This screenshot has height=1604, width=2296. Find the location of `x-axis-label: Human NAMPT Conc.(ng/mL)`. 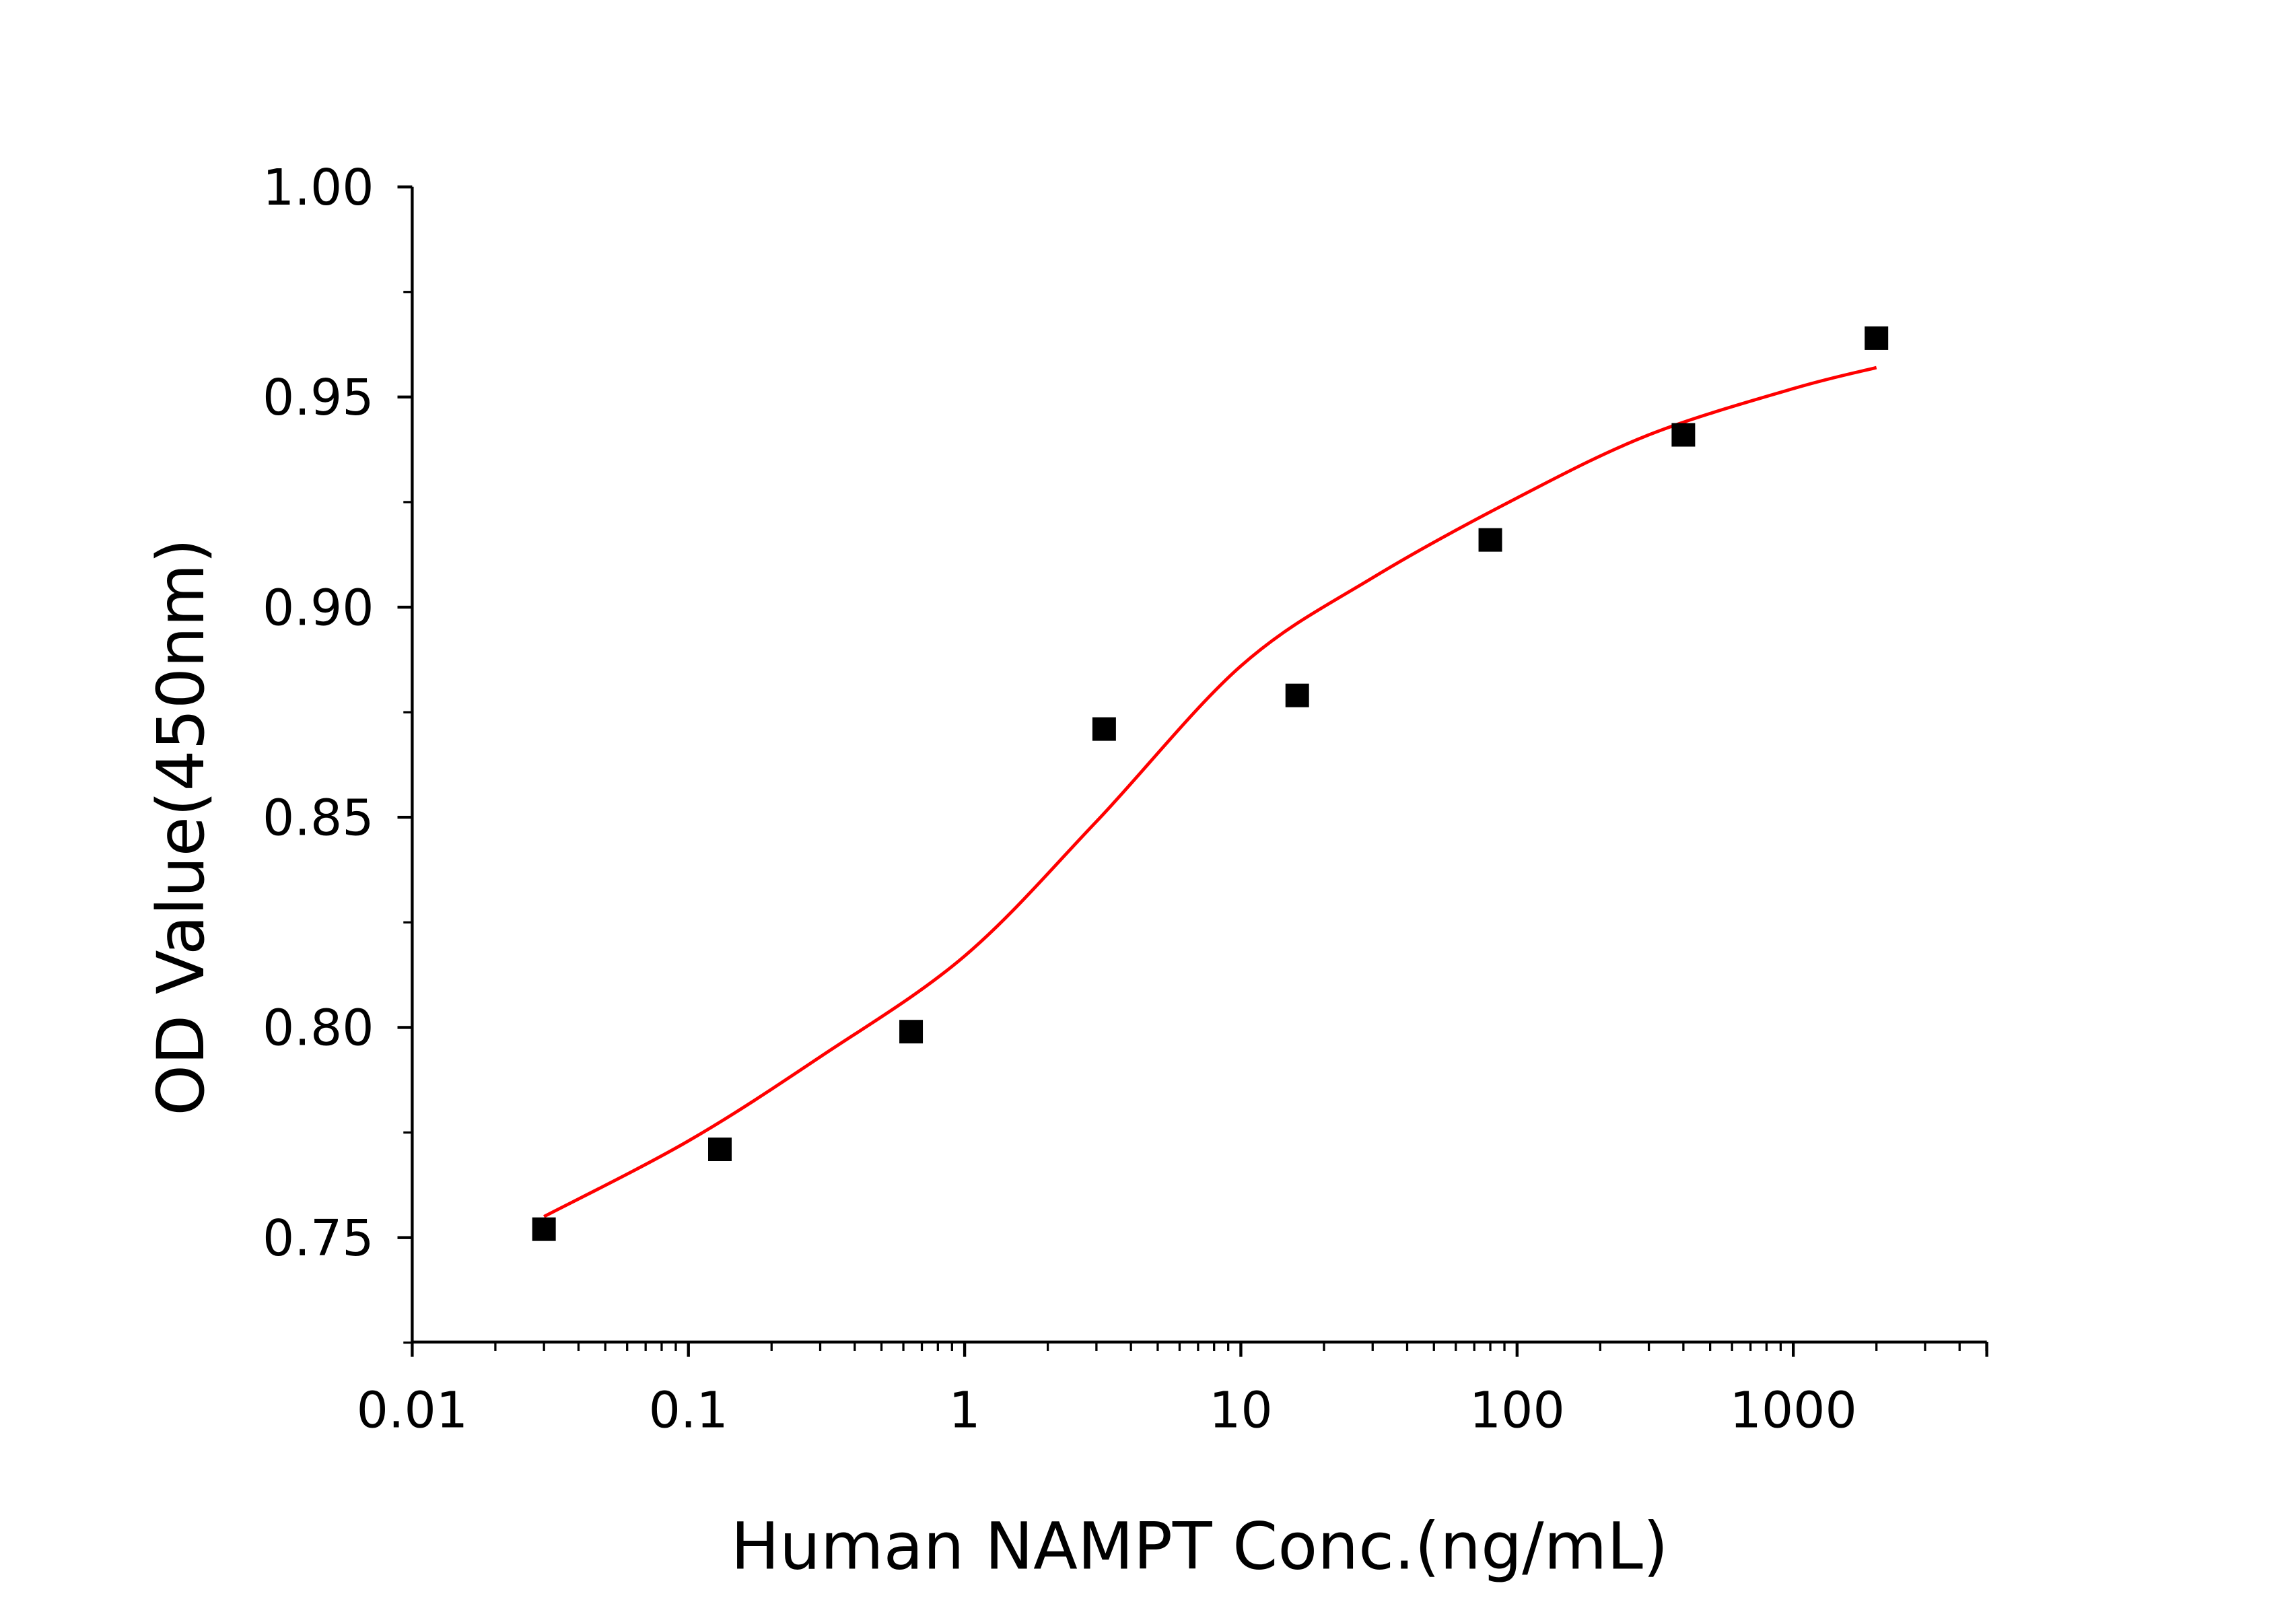

x-axis-label: Human NAMPT Conc.(ng/mL) is located at coordinates (1200, 1546).